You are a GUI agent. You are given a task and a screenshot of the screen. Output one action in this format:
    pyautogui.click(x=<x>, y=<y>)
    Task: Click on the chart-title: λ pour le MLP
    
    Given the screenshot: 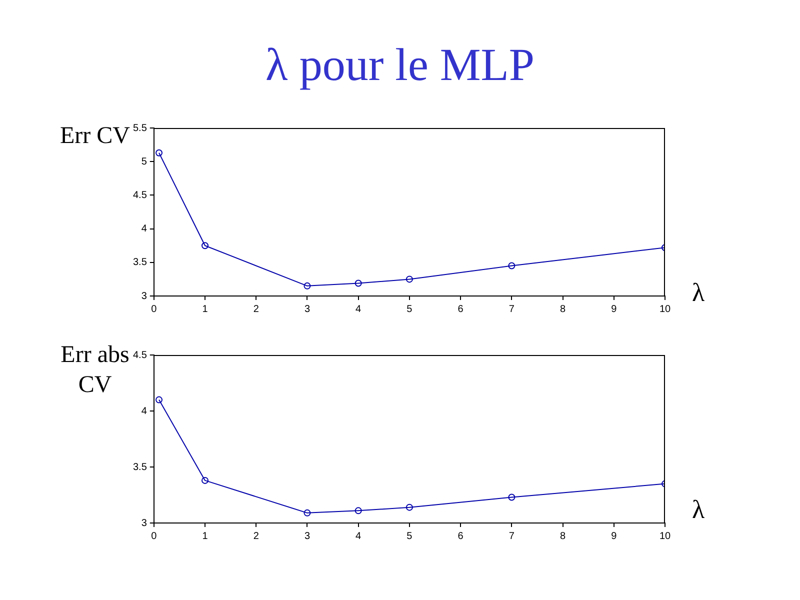 What is the action you would take?
    pyautogui.click(x=400, y=64)
    